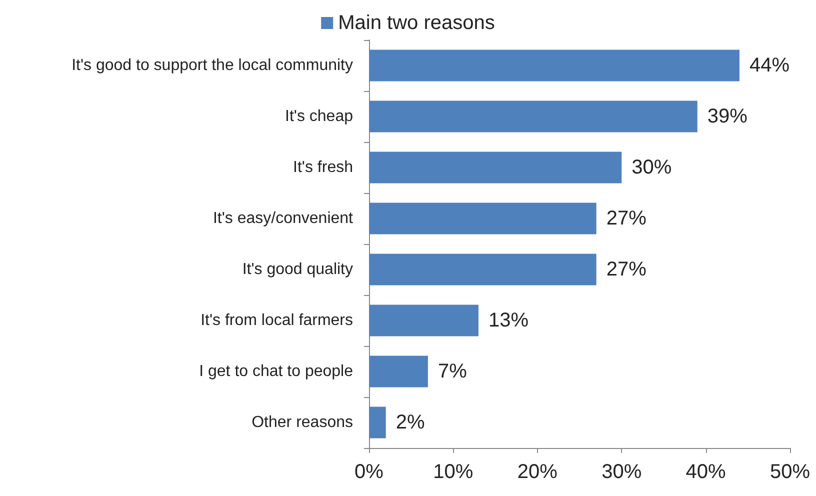  What do you see at coordinates (769, 65) in the screenshot?
I see `data-label: 44%` at bounding box center [769, 65].